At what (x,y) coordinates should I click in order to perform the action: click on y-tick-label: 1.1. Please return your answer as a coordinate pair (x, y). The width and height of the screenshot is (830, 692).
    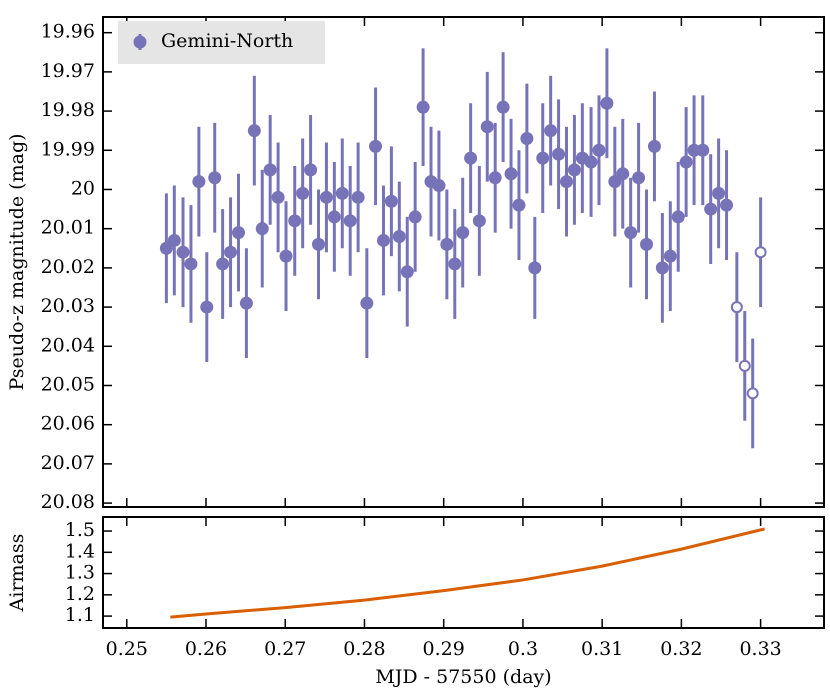
    Looking at the image, I should click on (80, 615).